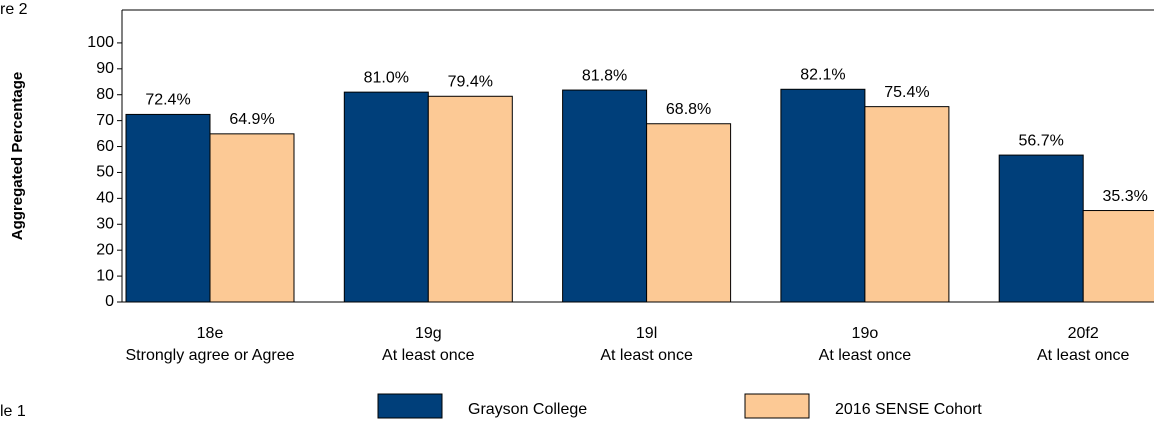 This screenshot has width=1154, height=422. I want to click on value-label: 35.3%, so click(1125, 196).